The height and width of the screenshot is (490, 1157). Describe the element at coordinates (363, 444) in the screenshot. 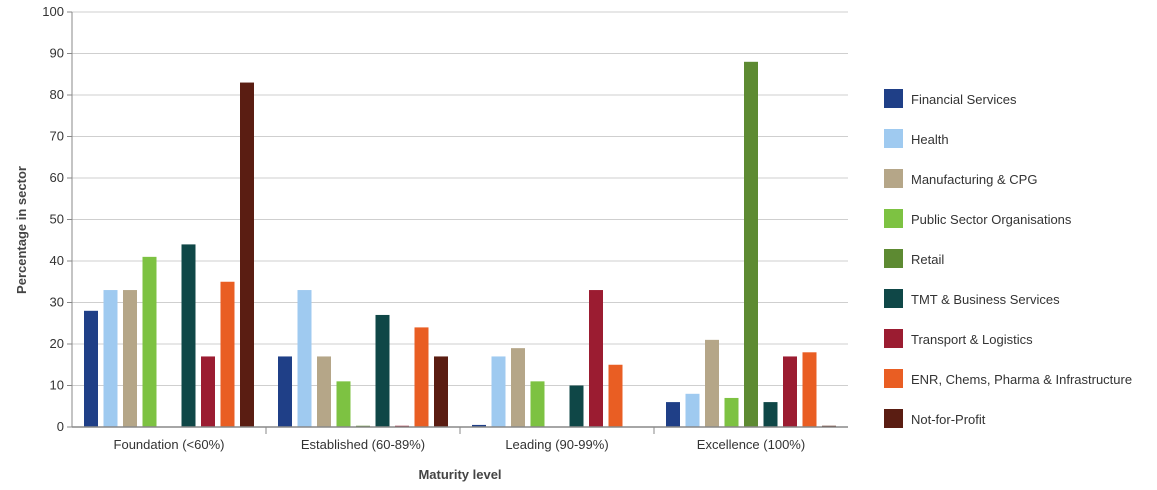

I see `x-tick-label: Established (60-89%)` at that location.